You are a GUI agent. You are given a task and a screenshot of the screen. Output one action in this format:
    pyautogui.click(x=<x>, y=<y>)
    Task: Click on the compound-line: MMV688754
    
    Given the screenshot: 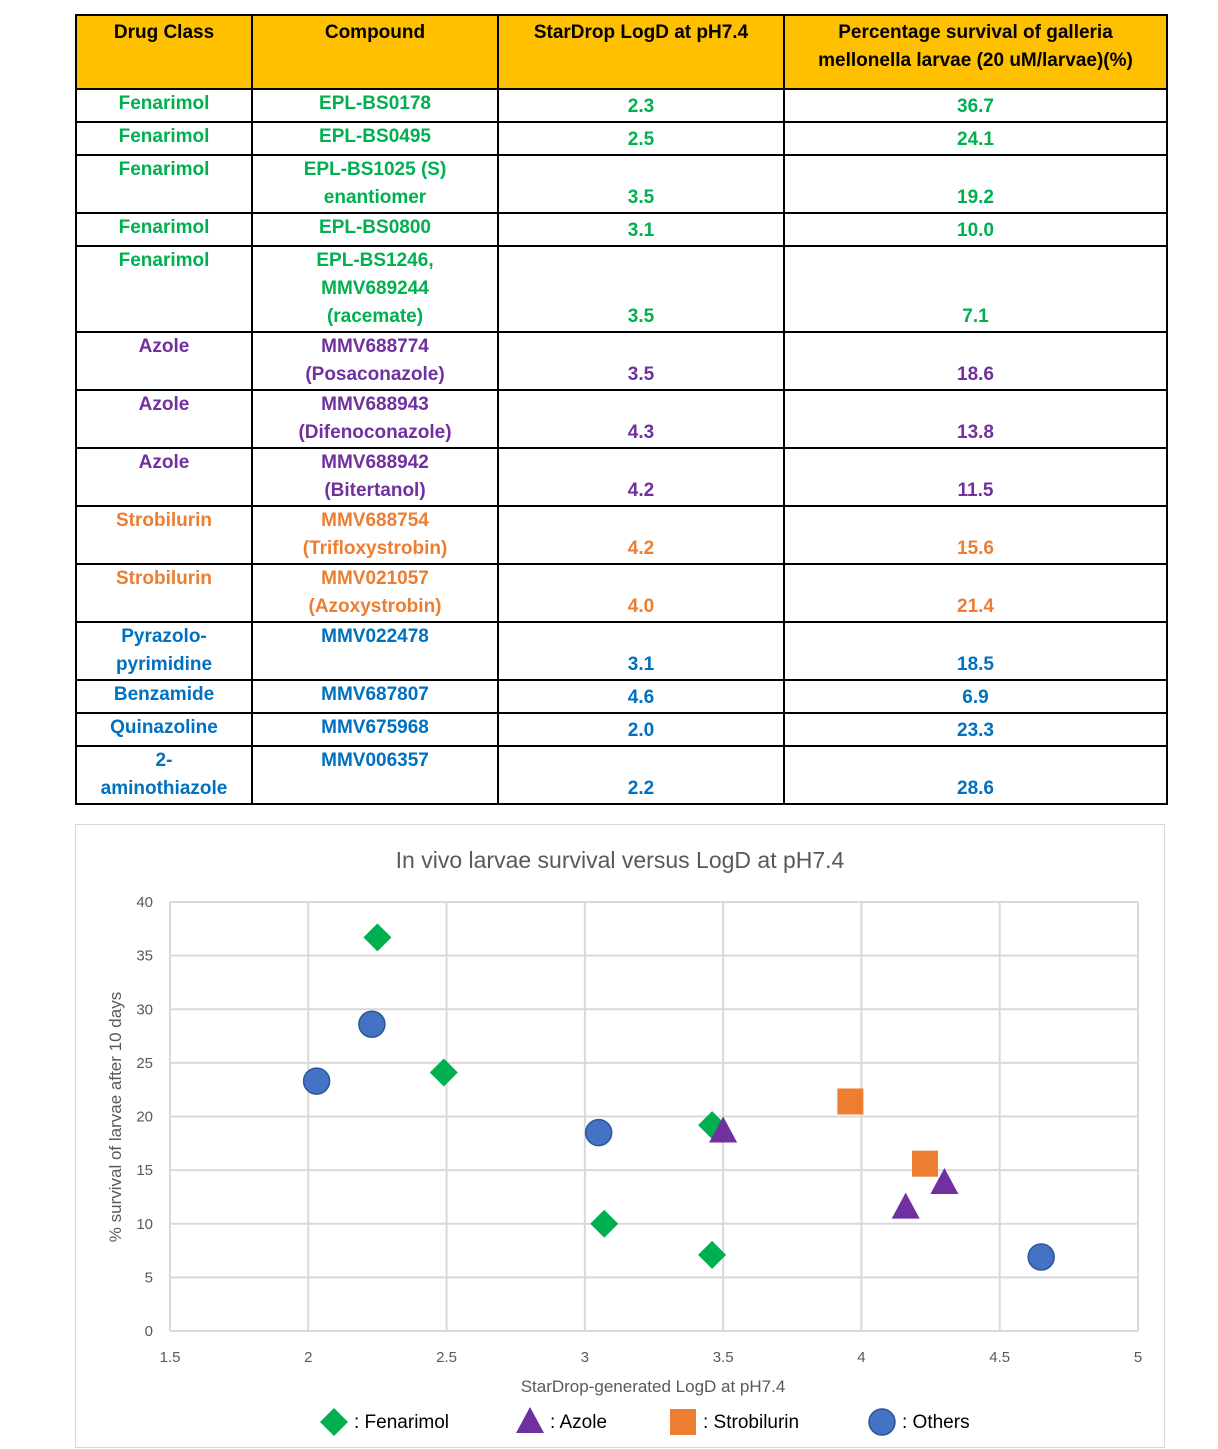 What is the action you would take?
    pyautogui.click(x=375, y=520)
    